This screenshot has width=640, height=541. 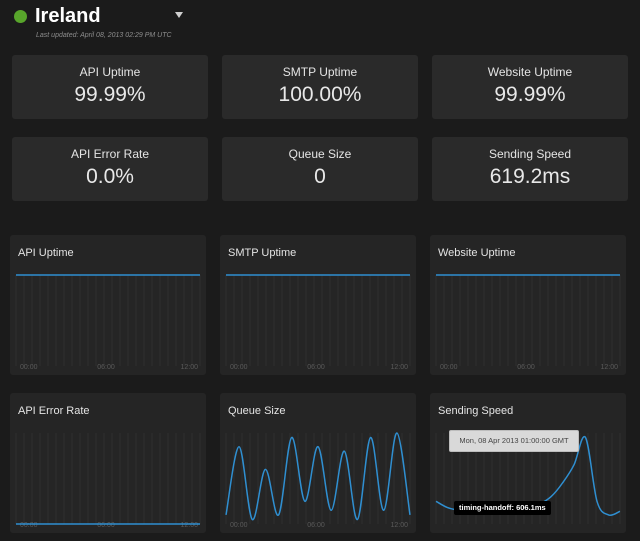 What do you see at coordinates (530, 176) in the screenshot?
I see `stat-value: 619.2ms` at bounding box center [530, 176].